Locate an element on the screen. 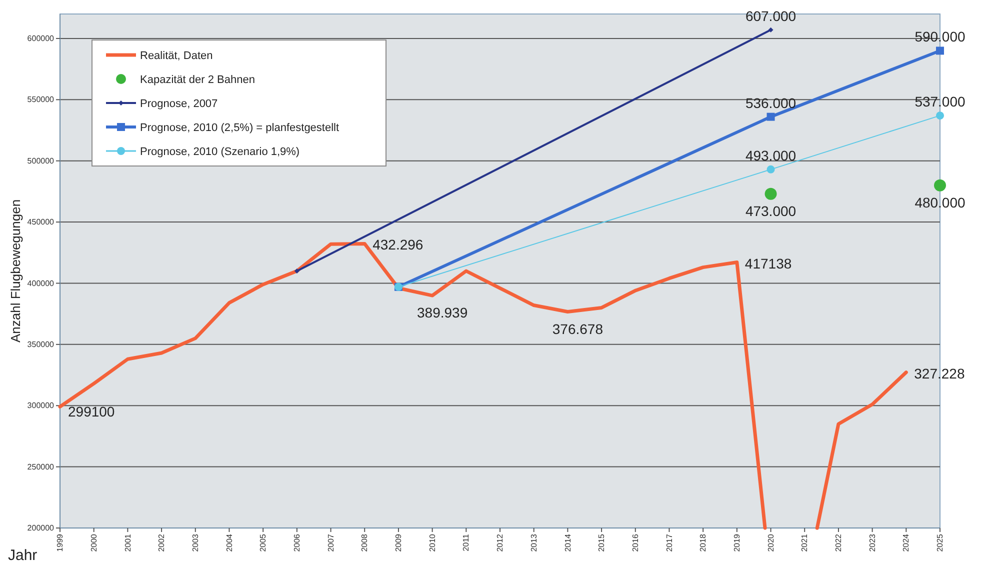  data-label: 376.678 is located at coordinates (578, 328).